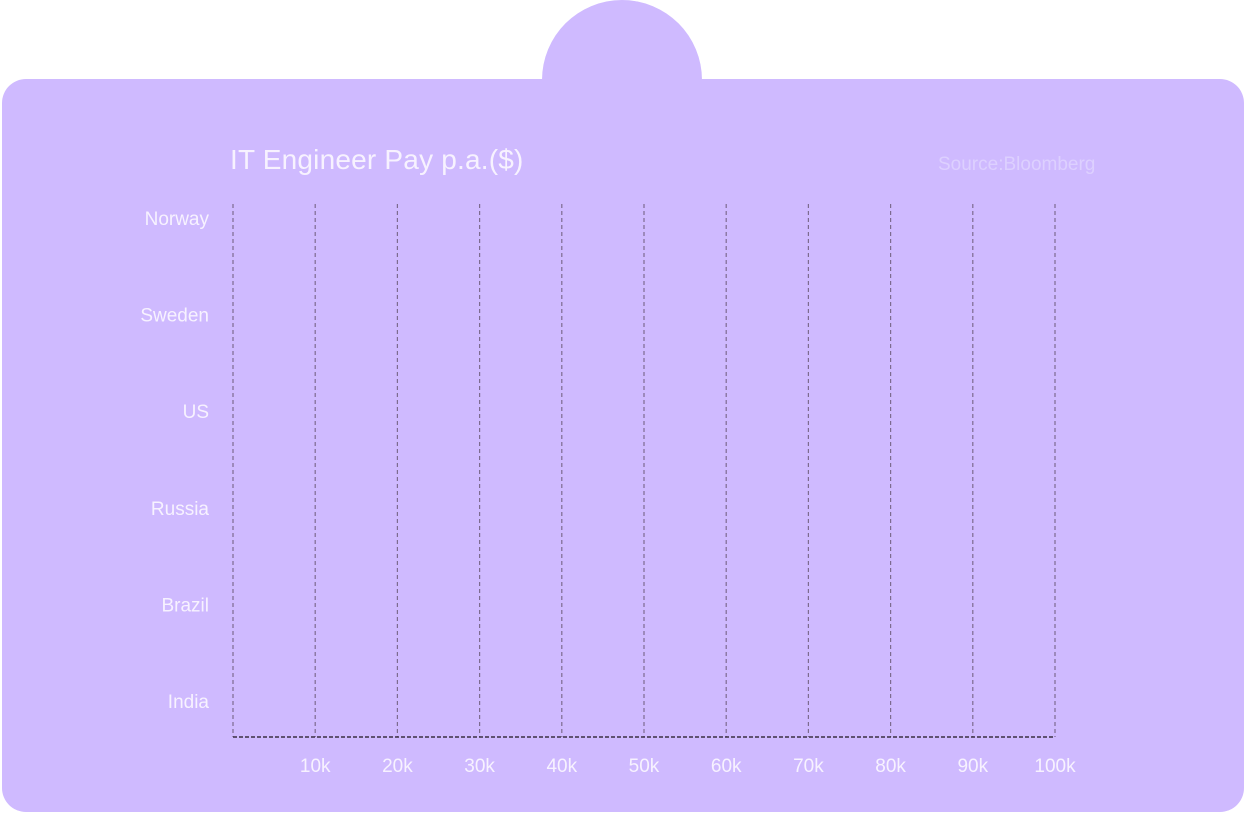 Image resolution: width=1246 pixels, height=814 pixels. Describe the element at coordinates (726, 766) in the screenshot. I see `x-tick-label: 60k` at that location.